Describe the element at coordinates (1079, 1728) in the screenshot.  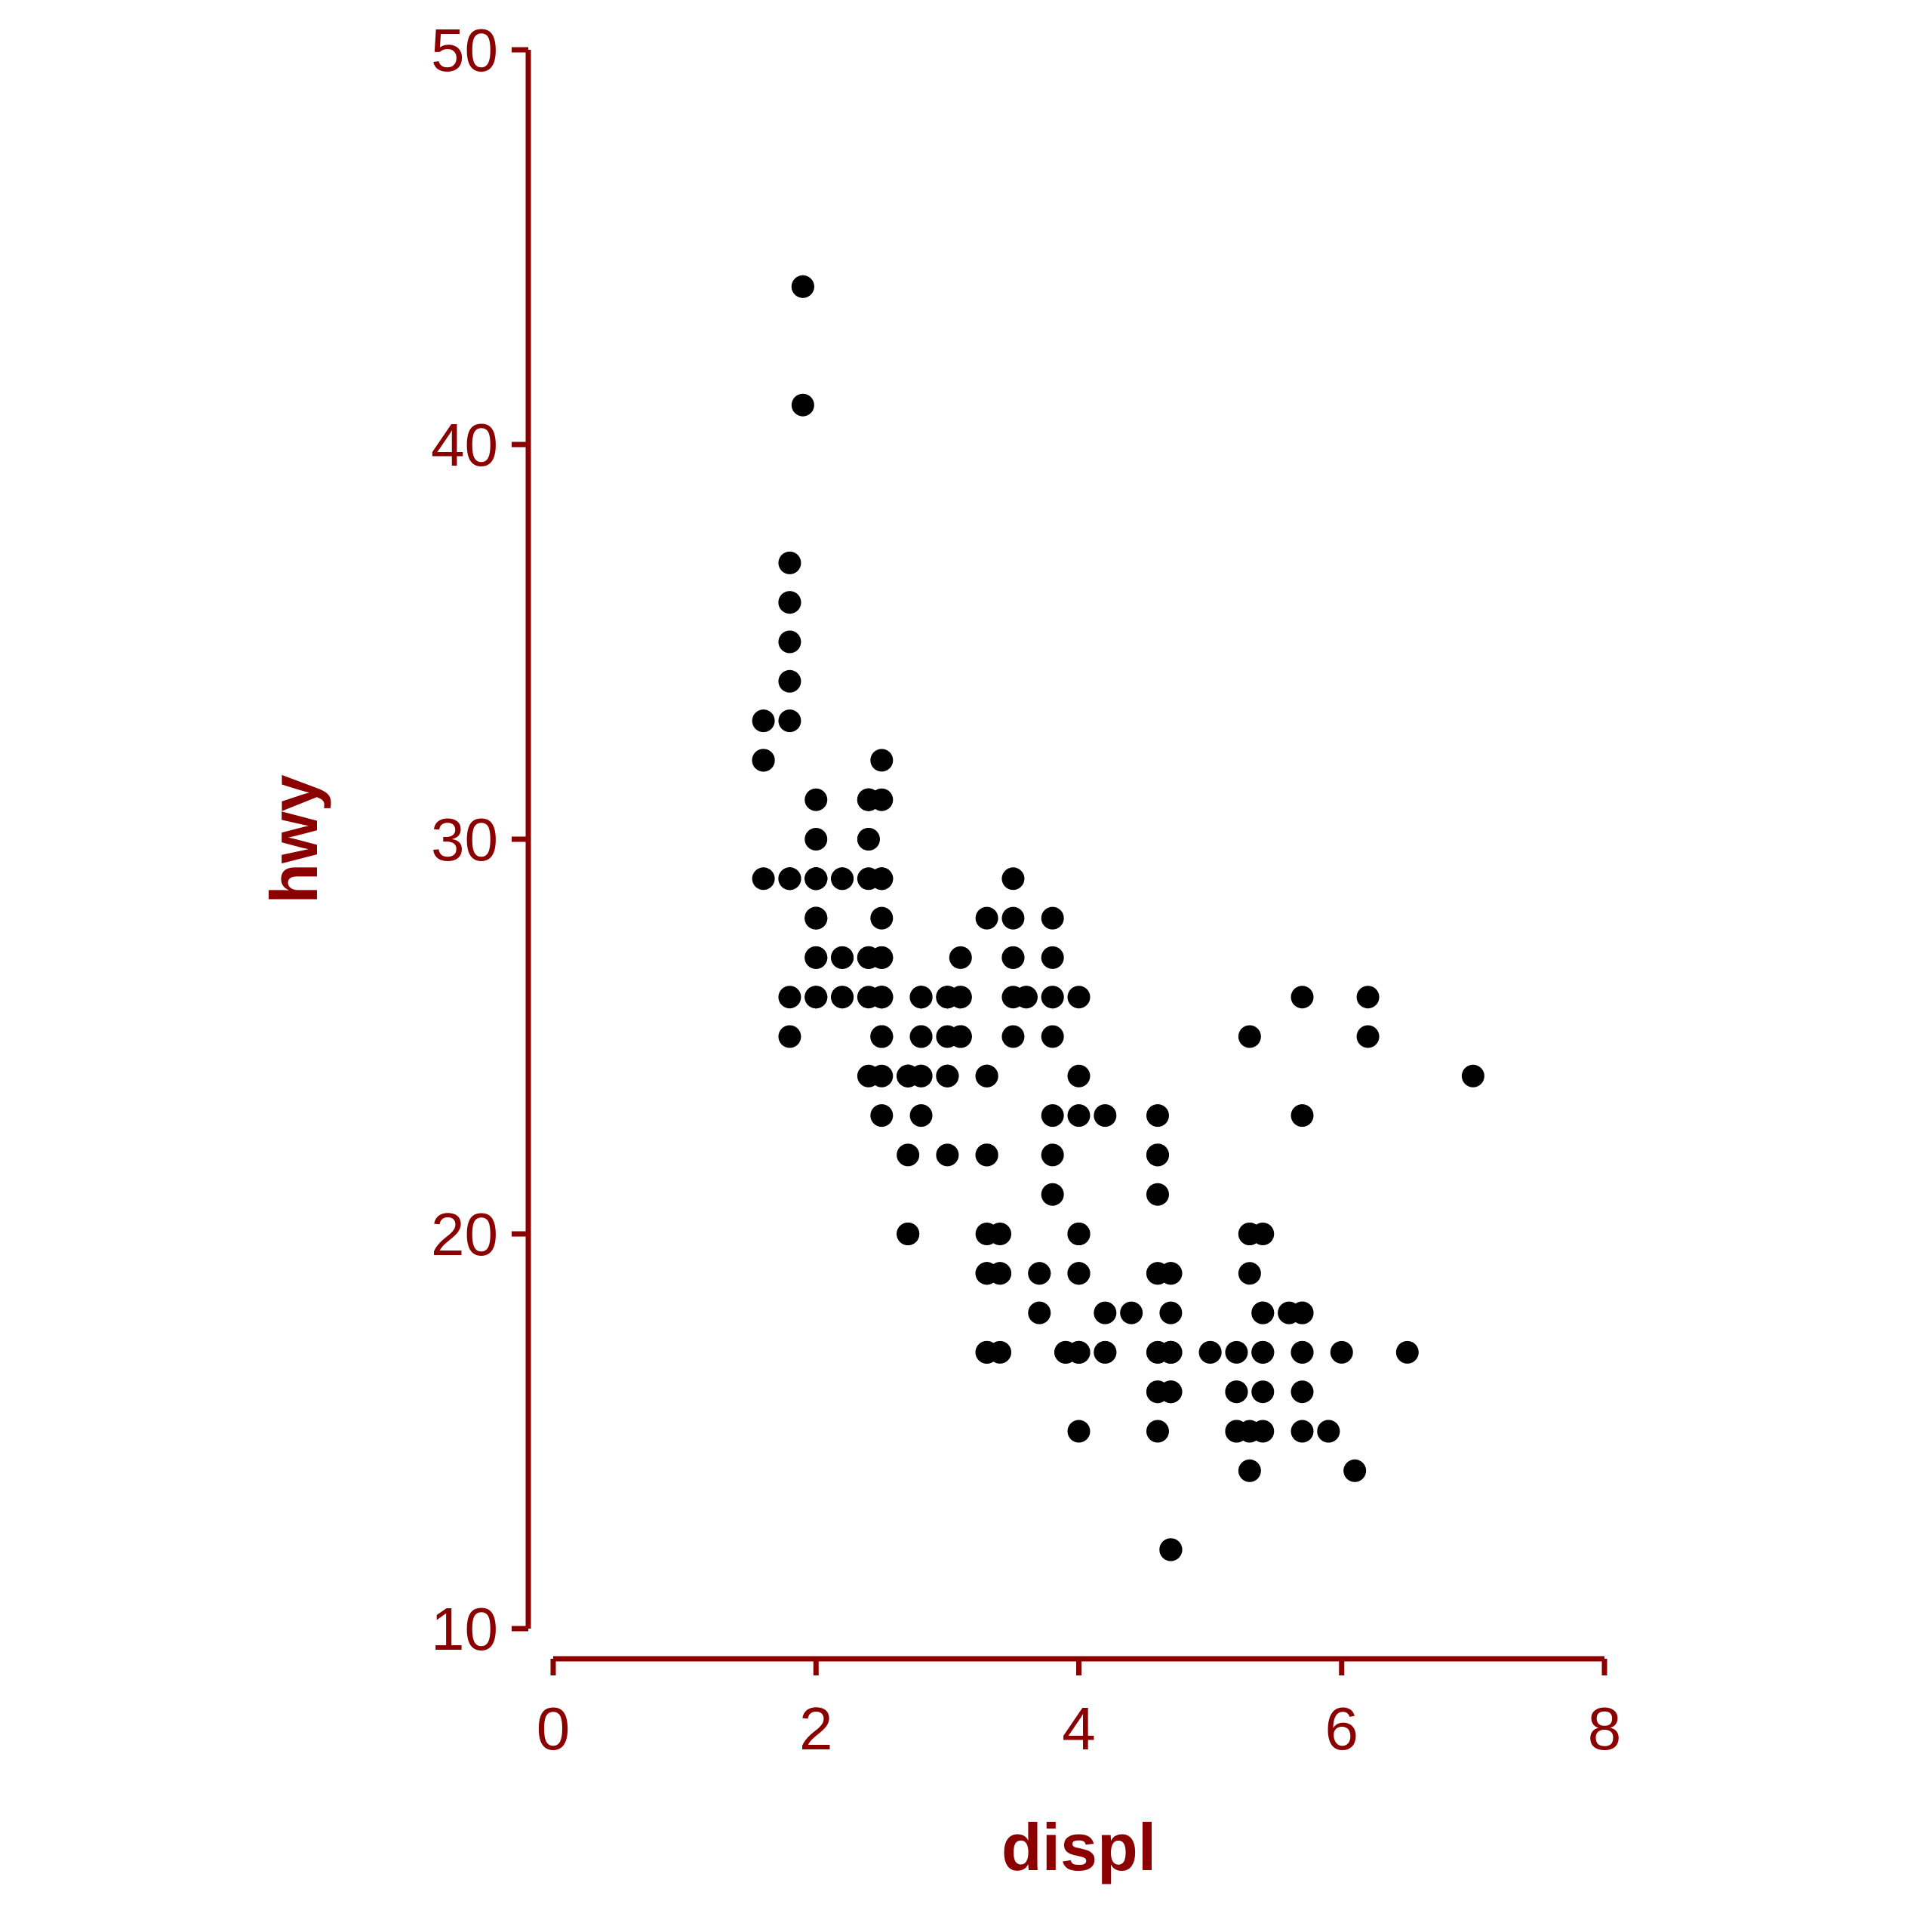
I see `x-tick-label: 4` at that location.